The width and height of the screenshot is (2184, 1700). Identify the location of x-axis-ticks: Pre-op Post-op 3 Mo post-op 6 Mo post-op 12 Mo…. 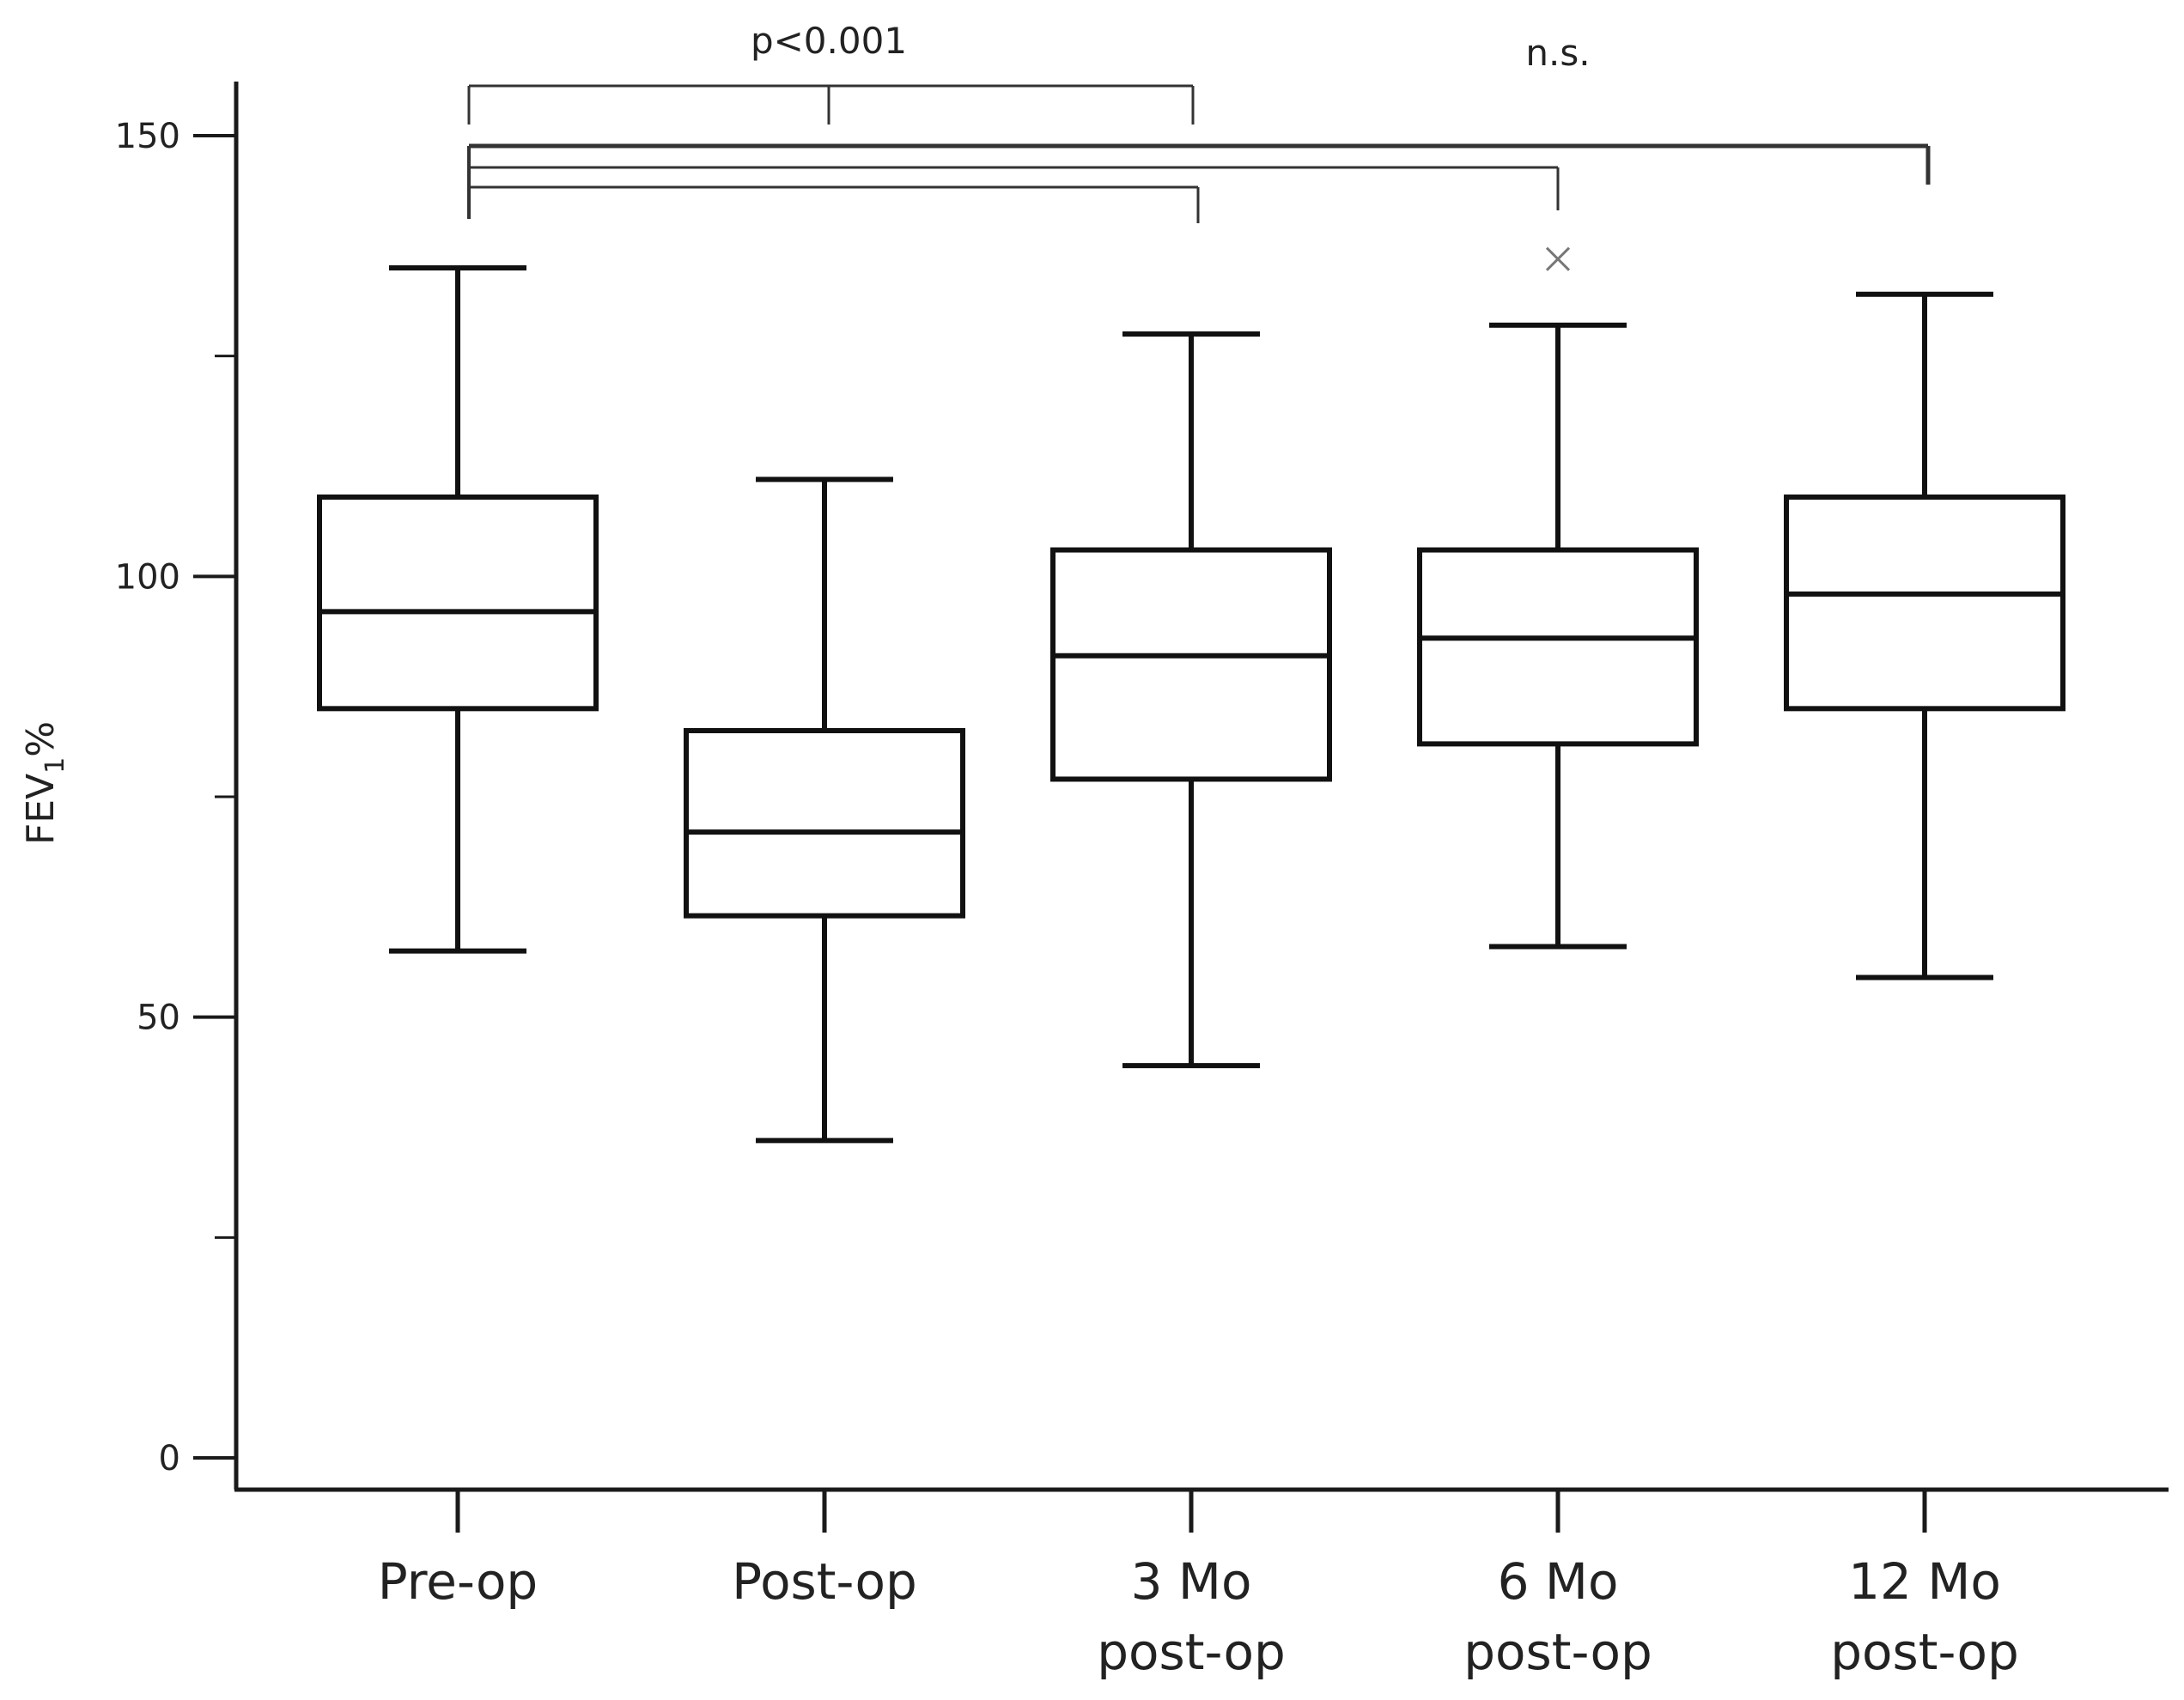
(1198, 1585).